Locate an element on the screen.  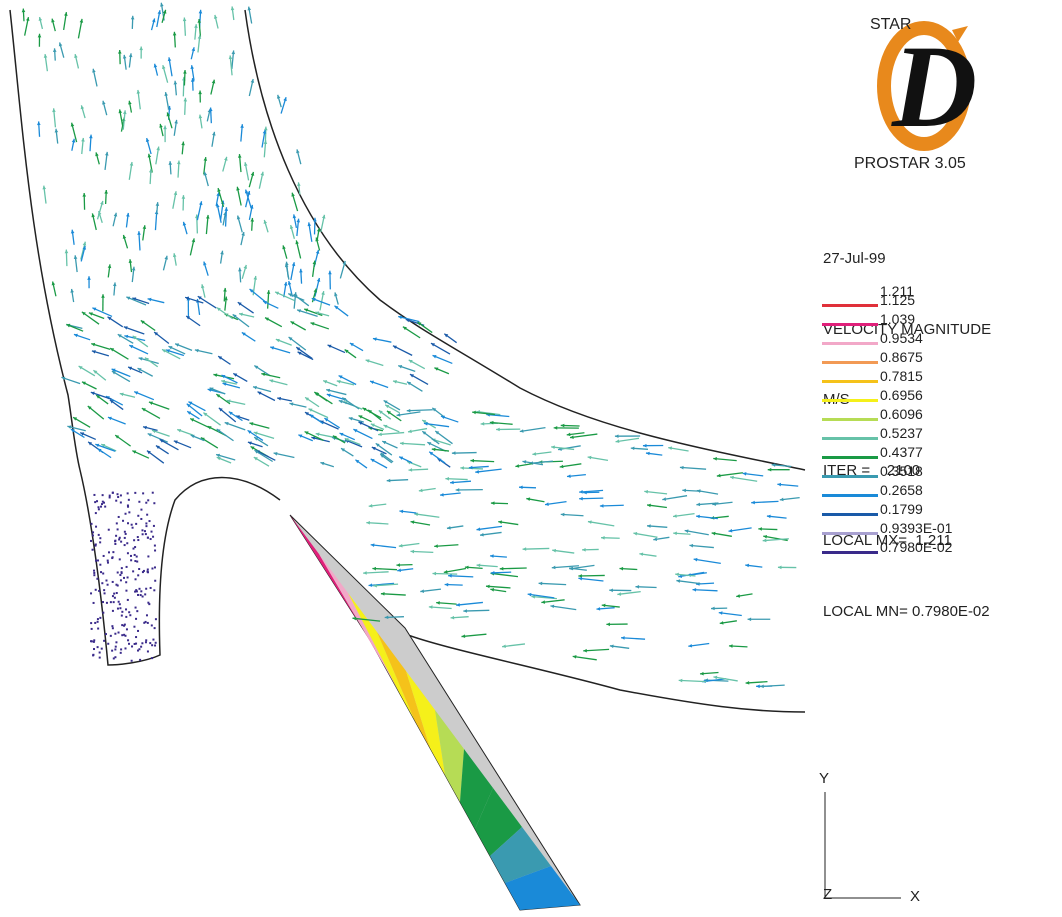
legend-entry: 0.7980E-02 is located at coordinates (937, 548).